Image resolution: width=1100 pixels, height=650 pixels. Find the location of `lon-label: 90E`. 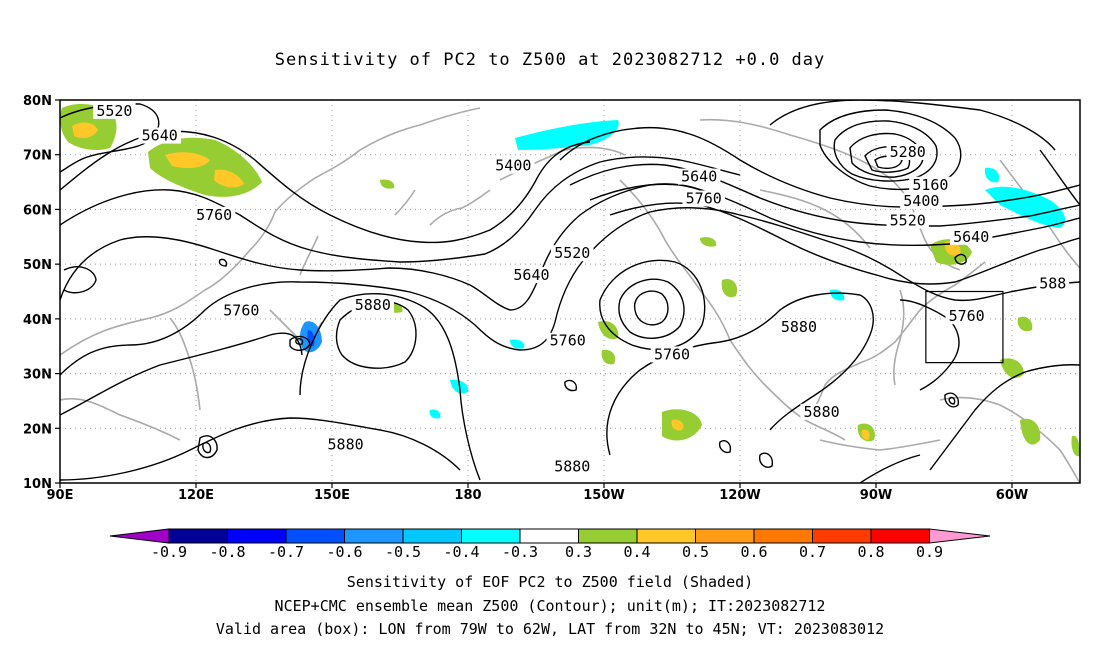

lon-label: 90E is located at coordinates (60, 495).